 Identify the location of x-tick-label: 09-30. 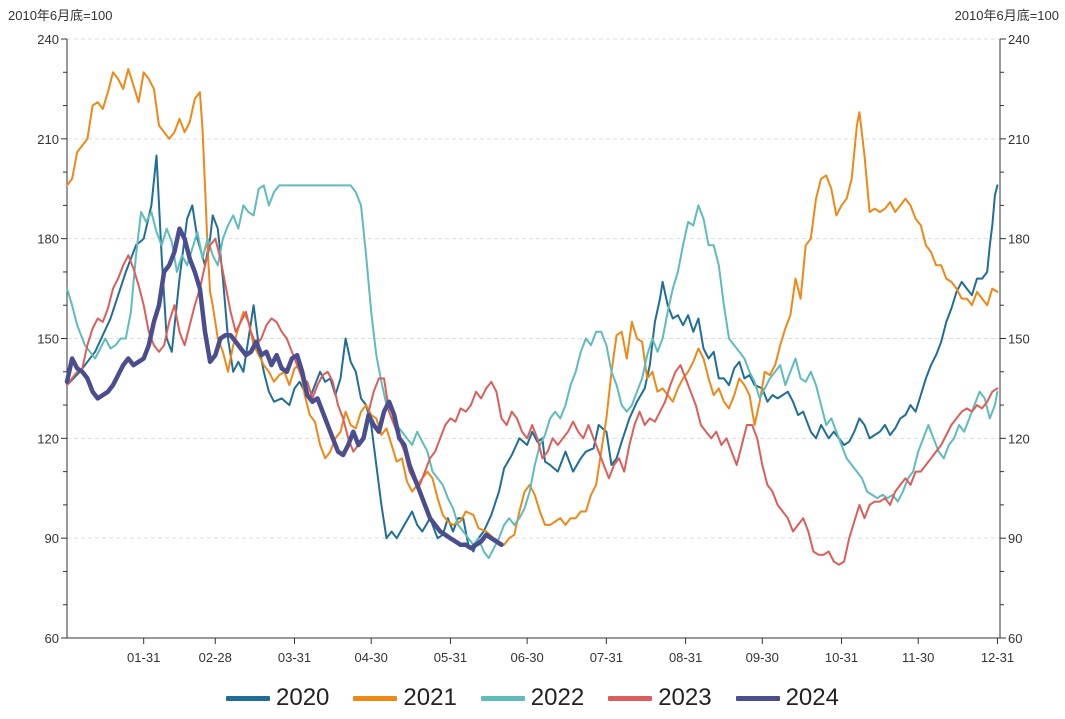
(762, 657).